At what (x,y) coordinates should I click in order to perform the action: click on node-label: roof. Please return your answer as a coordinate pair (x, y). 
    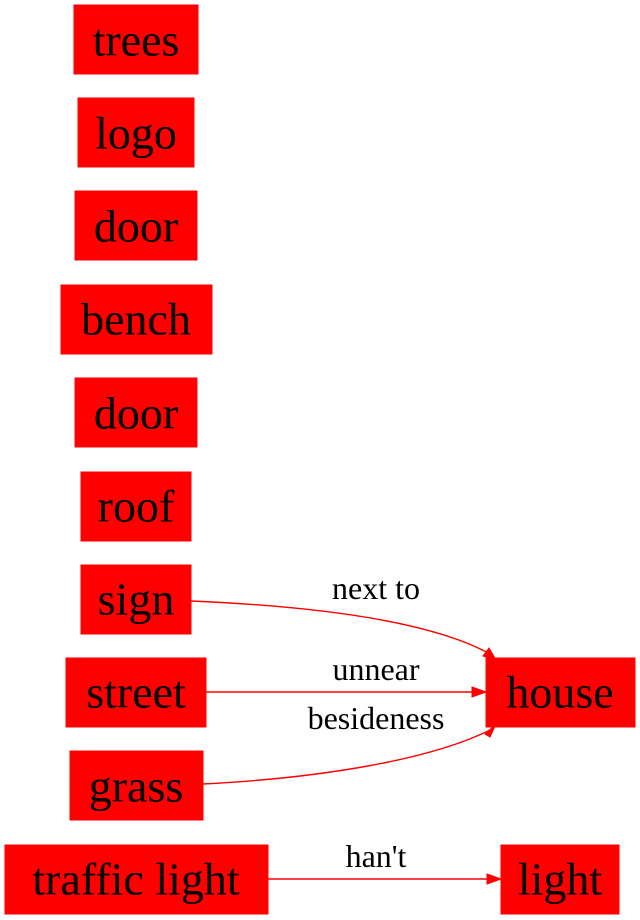
    Looking at the image, I should click on (136, 506).